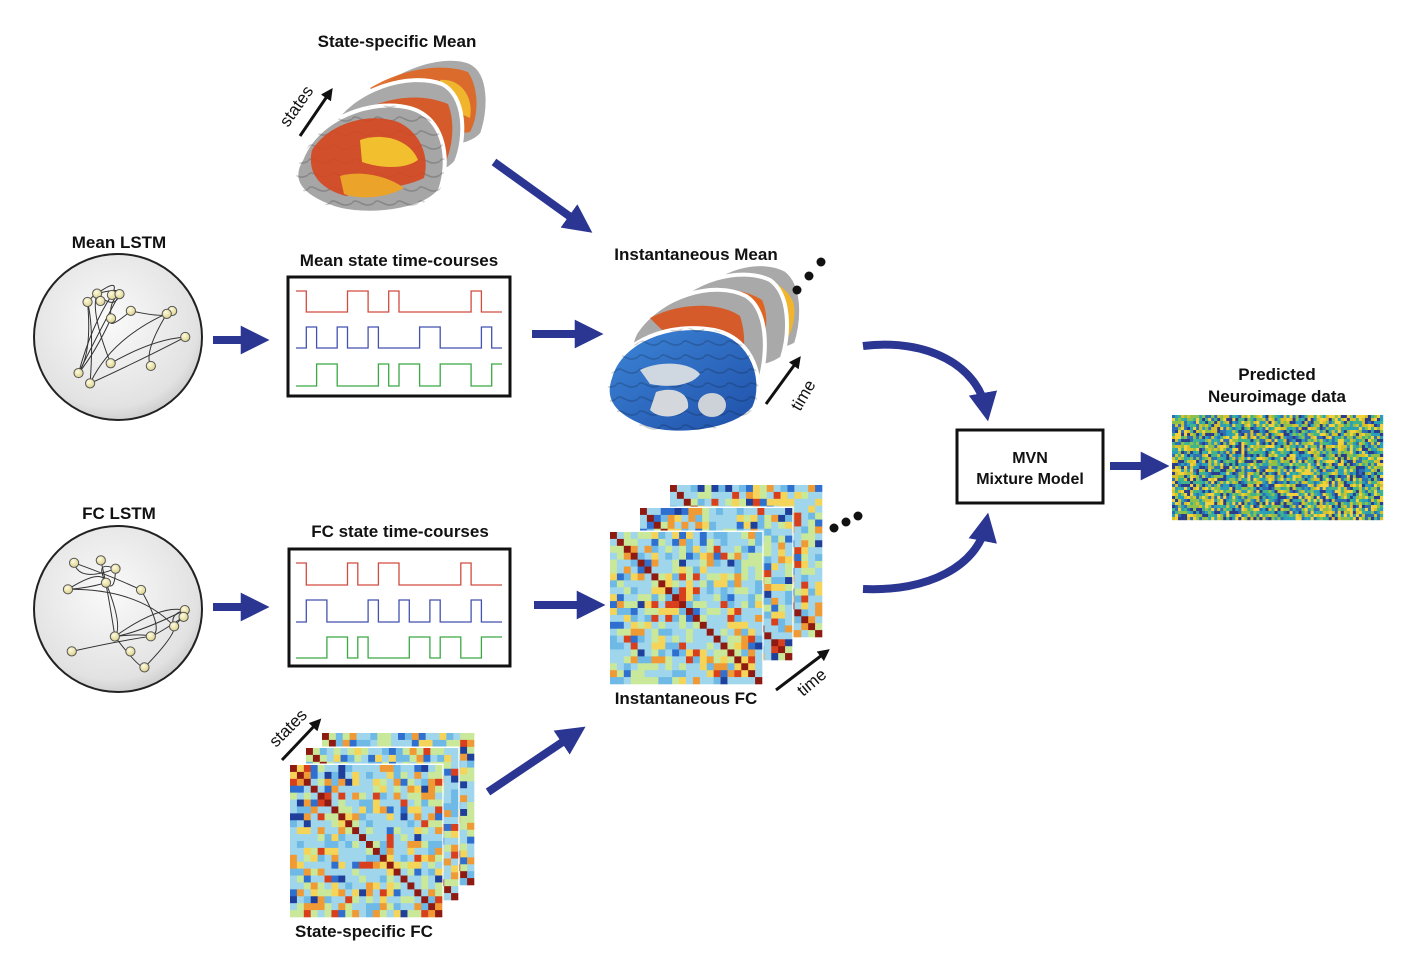 This screenshot has width=1408, height=968. Describe the element at coordinates (1030, 458) in the screenshot. I see `mvn-label-line1: MVN` at that location.